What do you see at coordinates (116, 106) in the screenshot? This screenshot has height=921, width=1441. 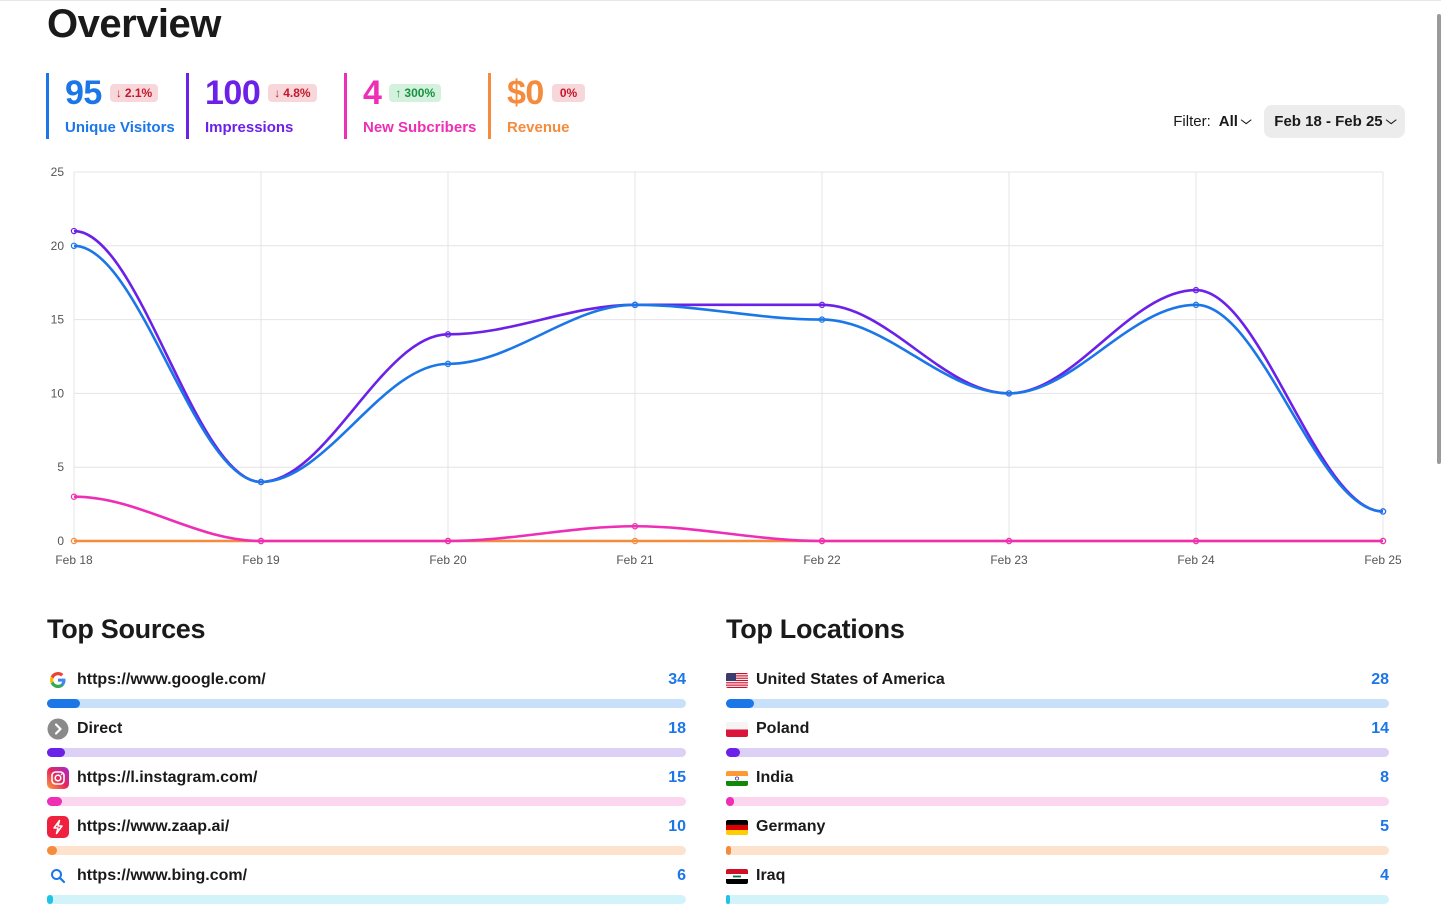 I see `stat-unique-visitors: 95 ↓ 2.1% Unique Visitors` at bounding box center [116, 106].